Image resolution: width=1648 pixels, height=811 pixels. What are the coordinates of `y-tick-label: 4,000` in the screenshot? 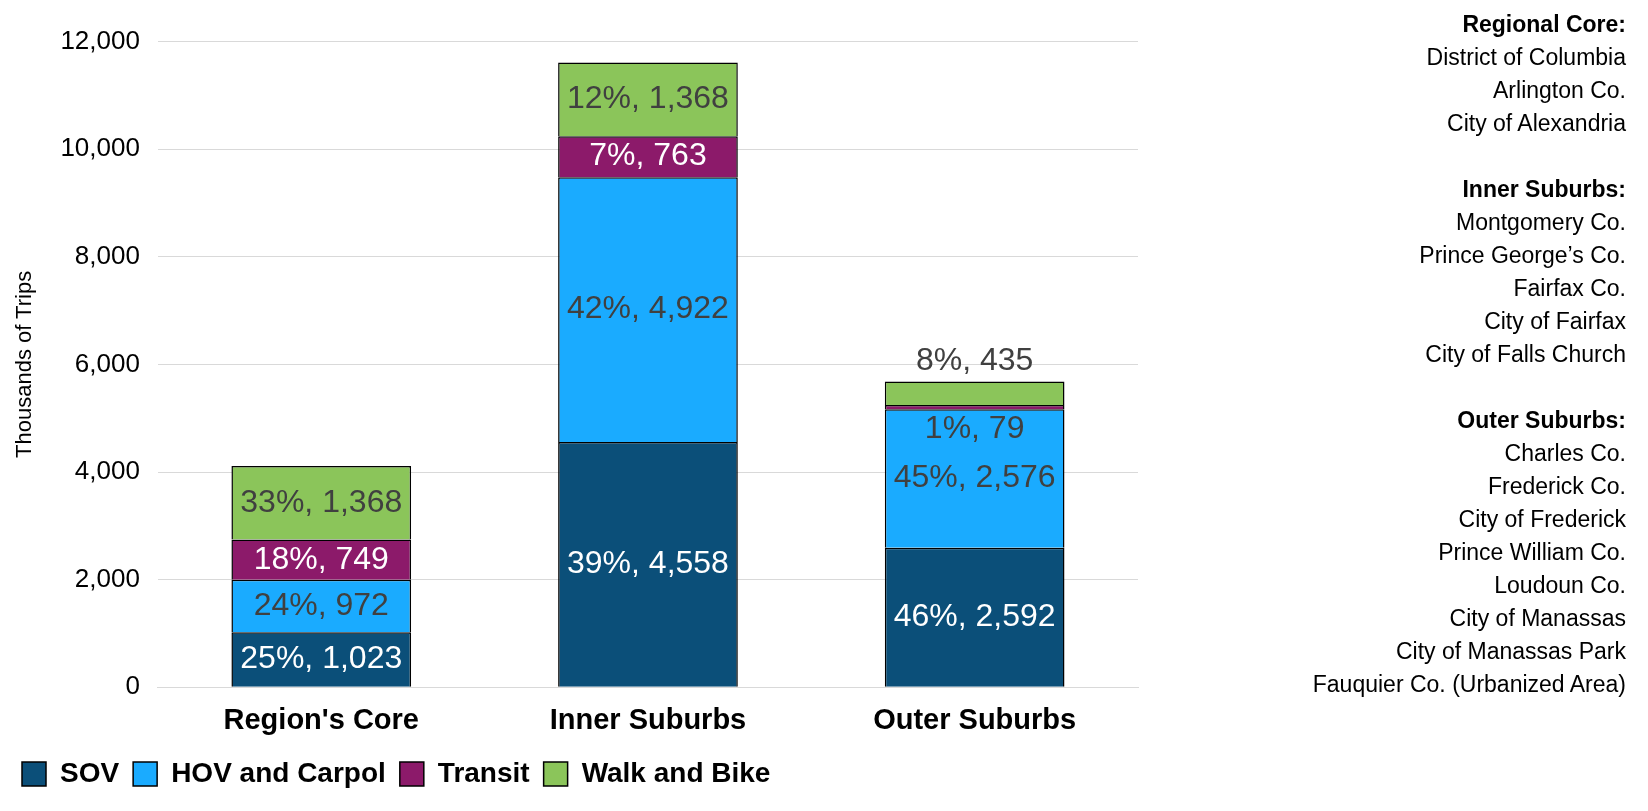 It's located at (107, 470).